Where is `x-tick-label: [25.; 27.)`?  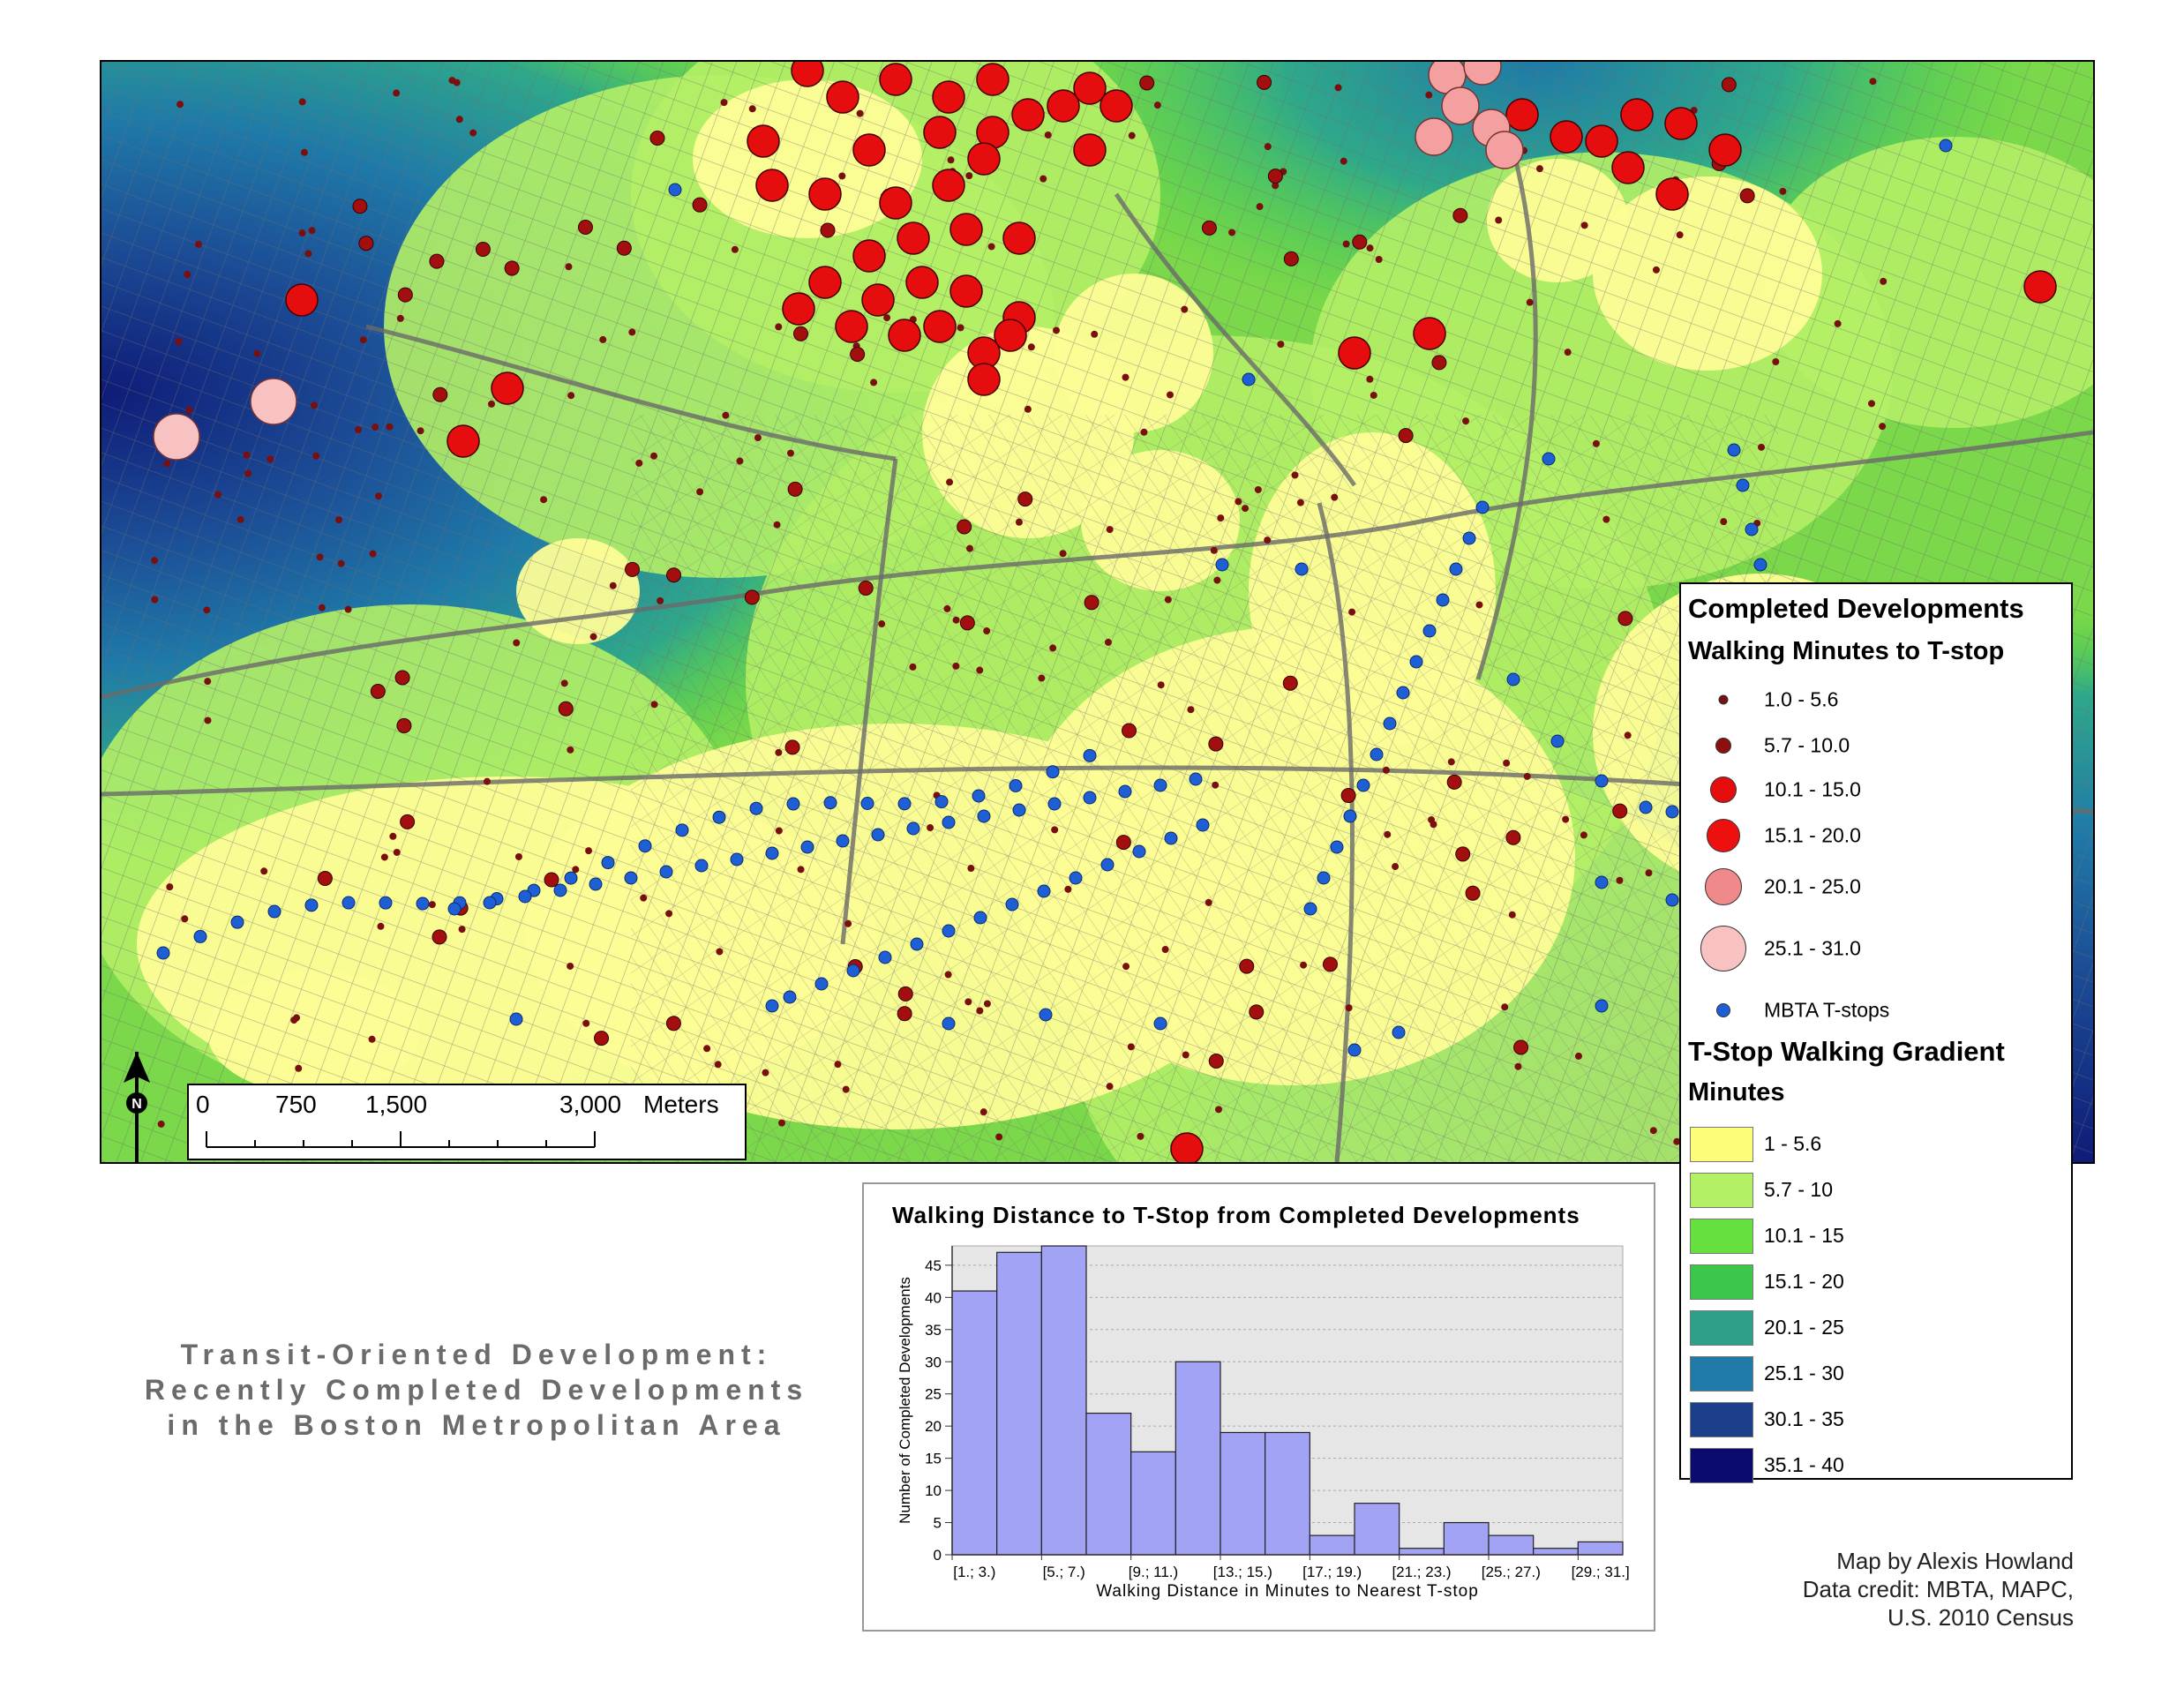 x-tick-label: [25.; 27.) is located at coordinates (1511, 1572).